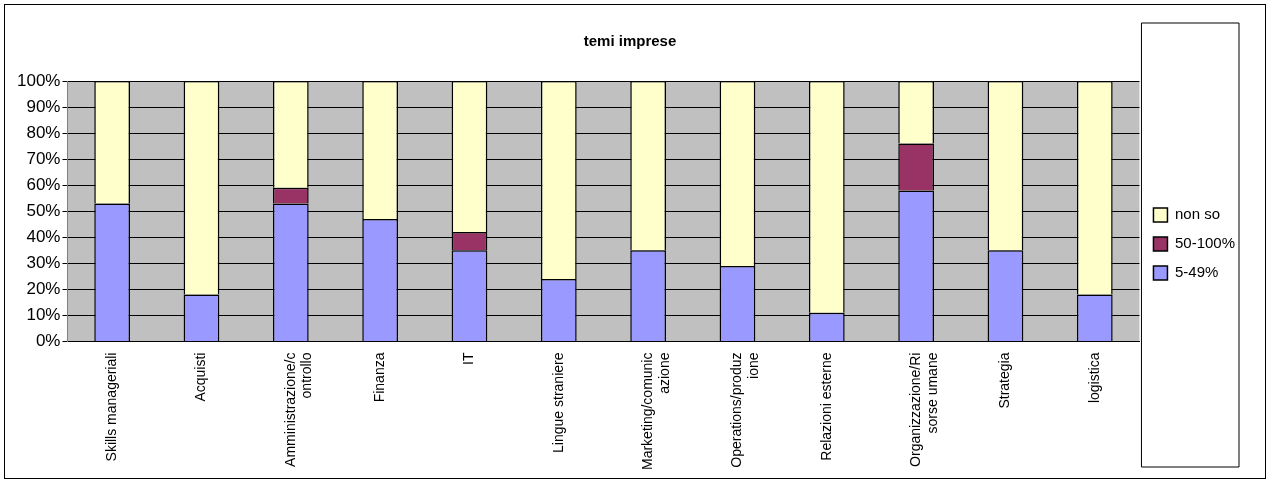  I want to click on y-tick-label: 60%, so click(43, 184).